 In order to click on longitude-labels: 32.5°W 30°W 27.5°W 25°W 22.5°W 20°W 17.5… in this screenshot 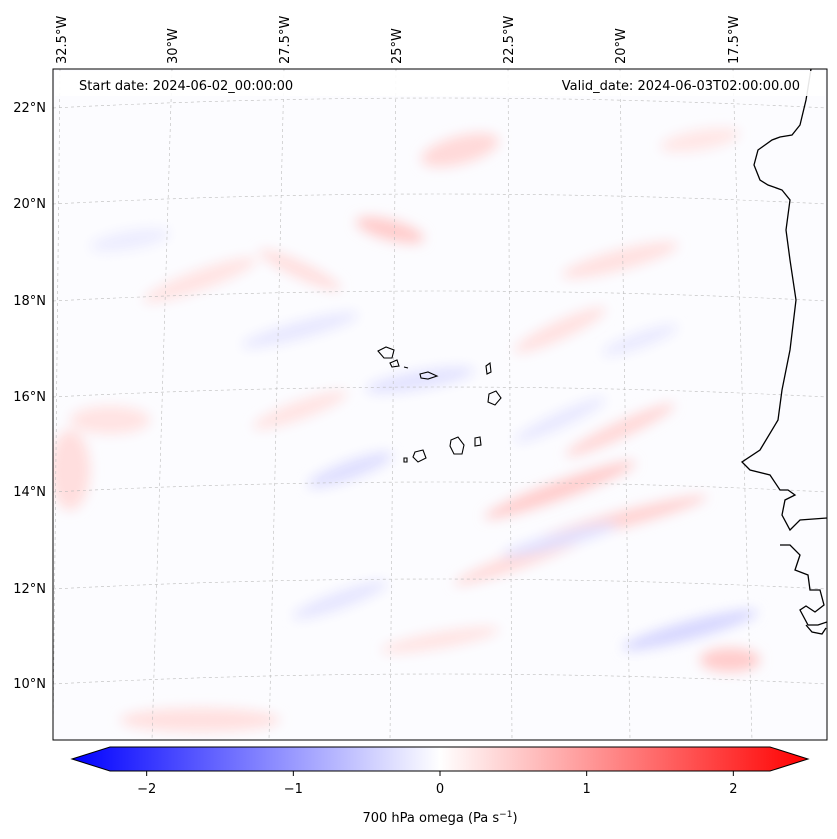, I will do `click(398, 40)`.